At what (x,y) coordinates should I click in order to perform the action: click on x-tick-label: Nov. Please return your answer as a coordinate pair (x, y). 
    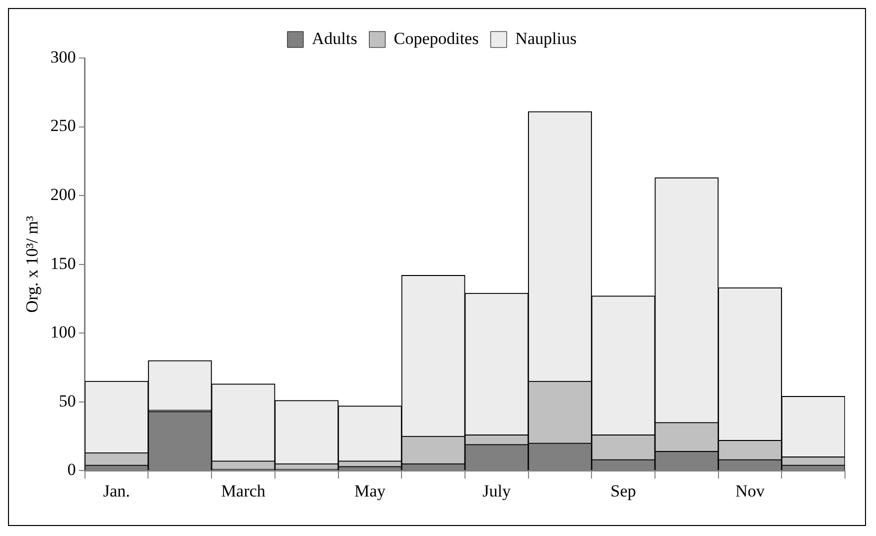
    Looking at the image, I should click on (750, 490).